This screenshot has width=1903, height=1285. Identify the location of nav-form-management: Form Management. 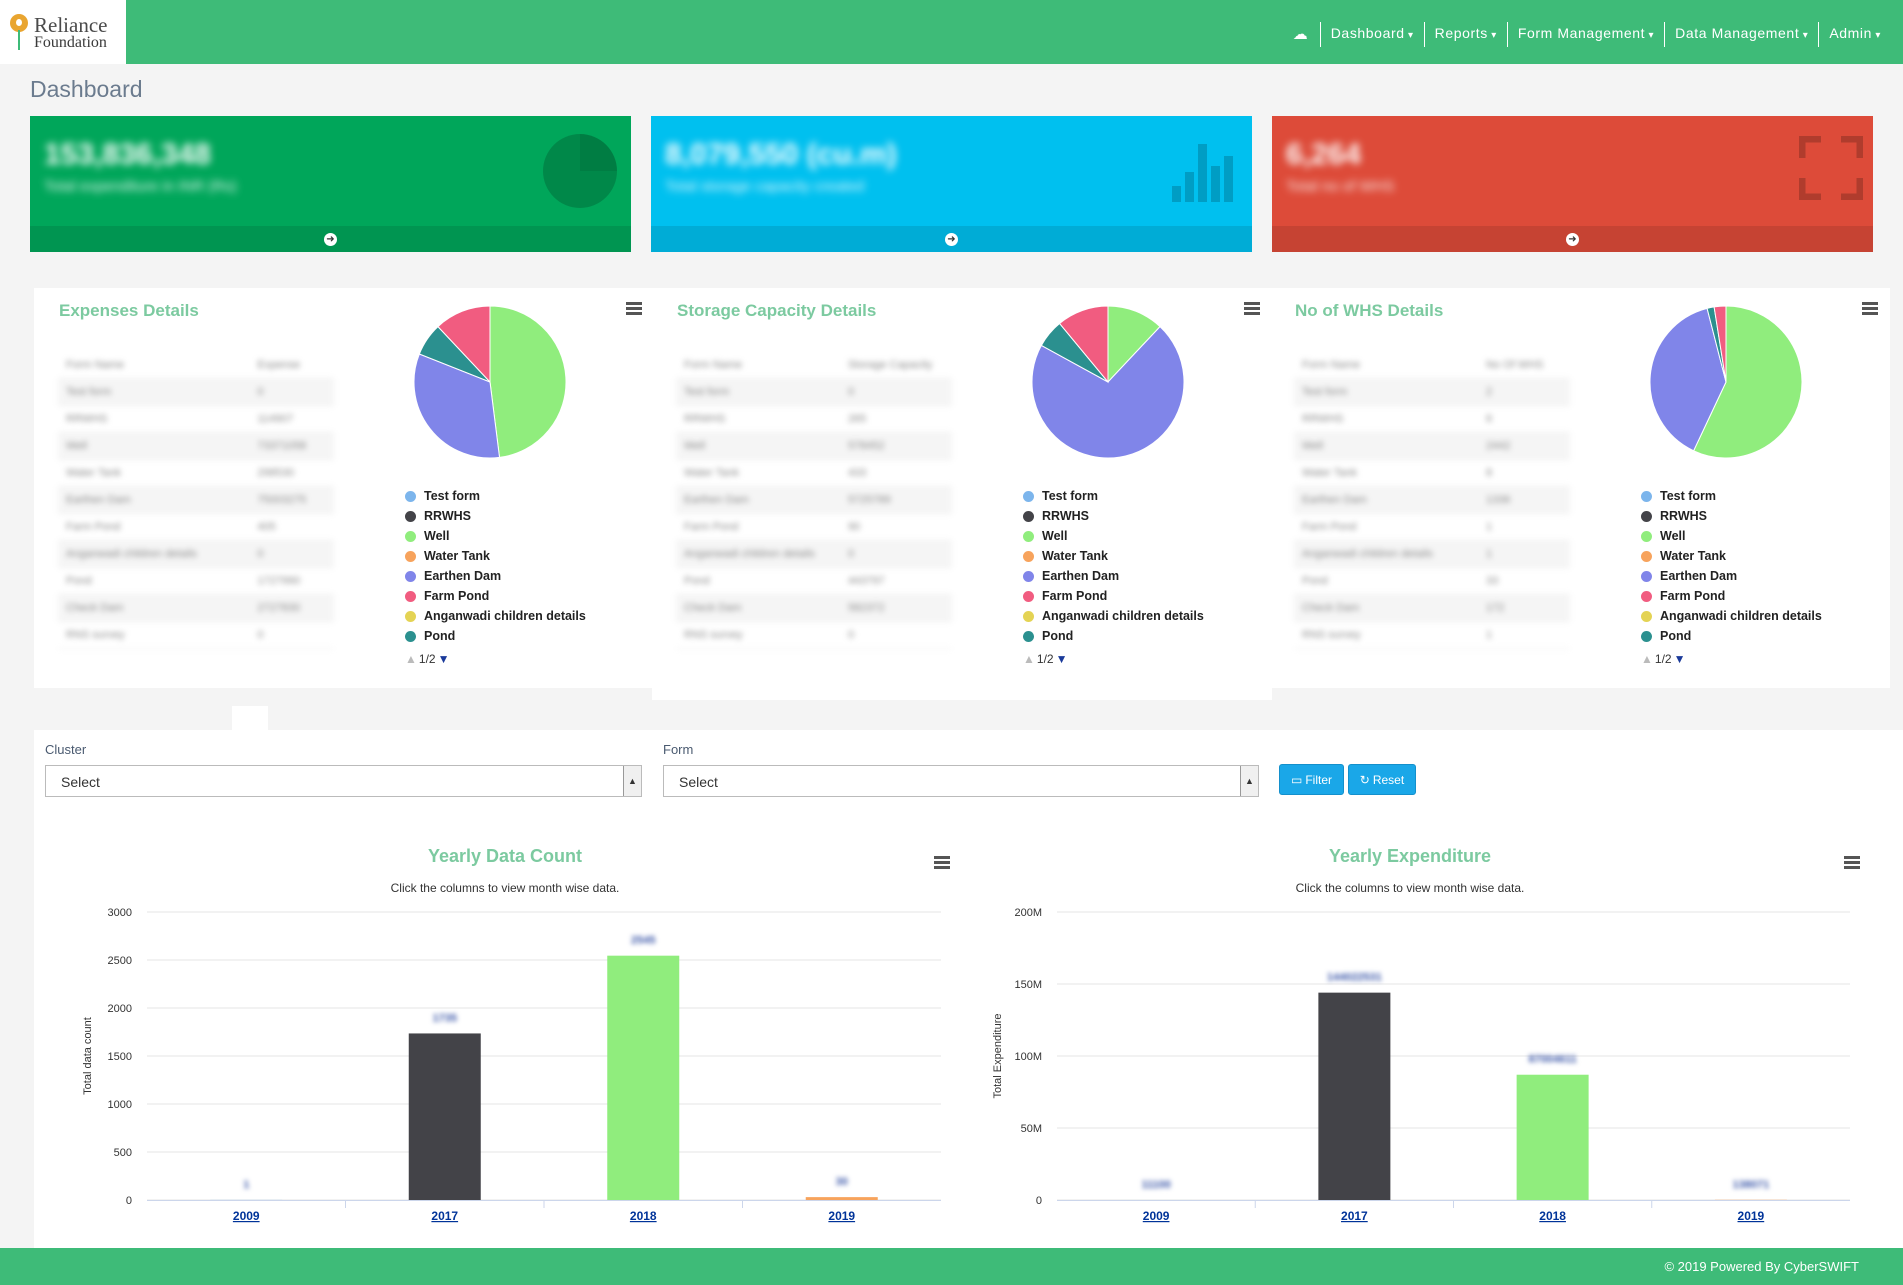
(1585, 34).